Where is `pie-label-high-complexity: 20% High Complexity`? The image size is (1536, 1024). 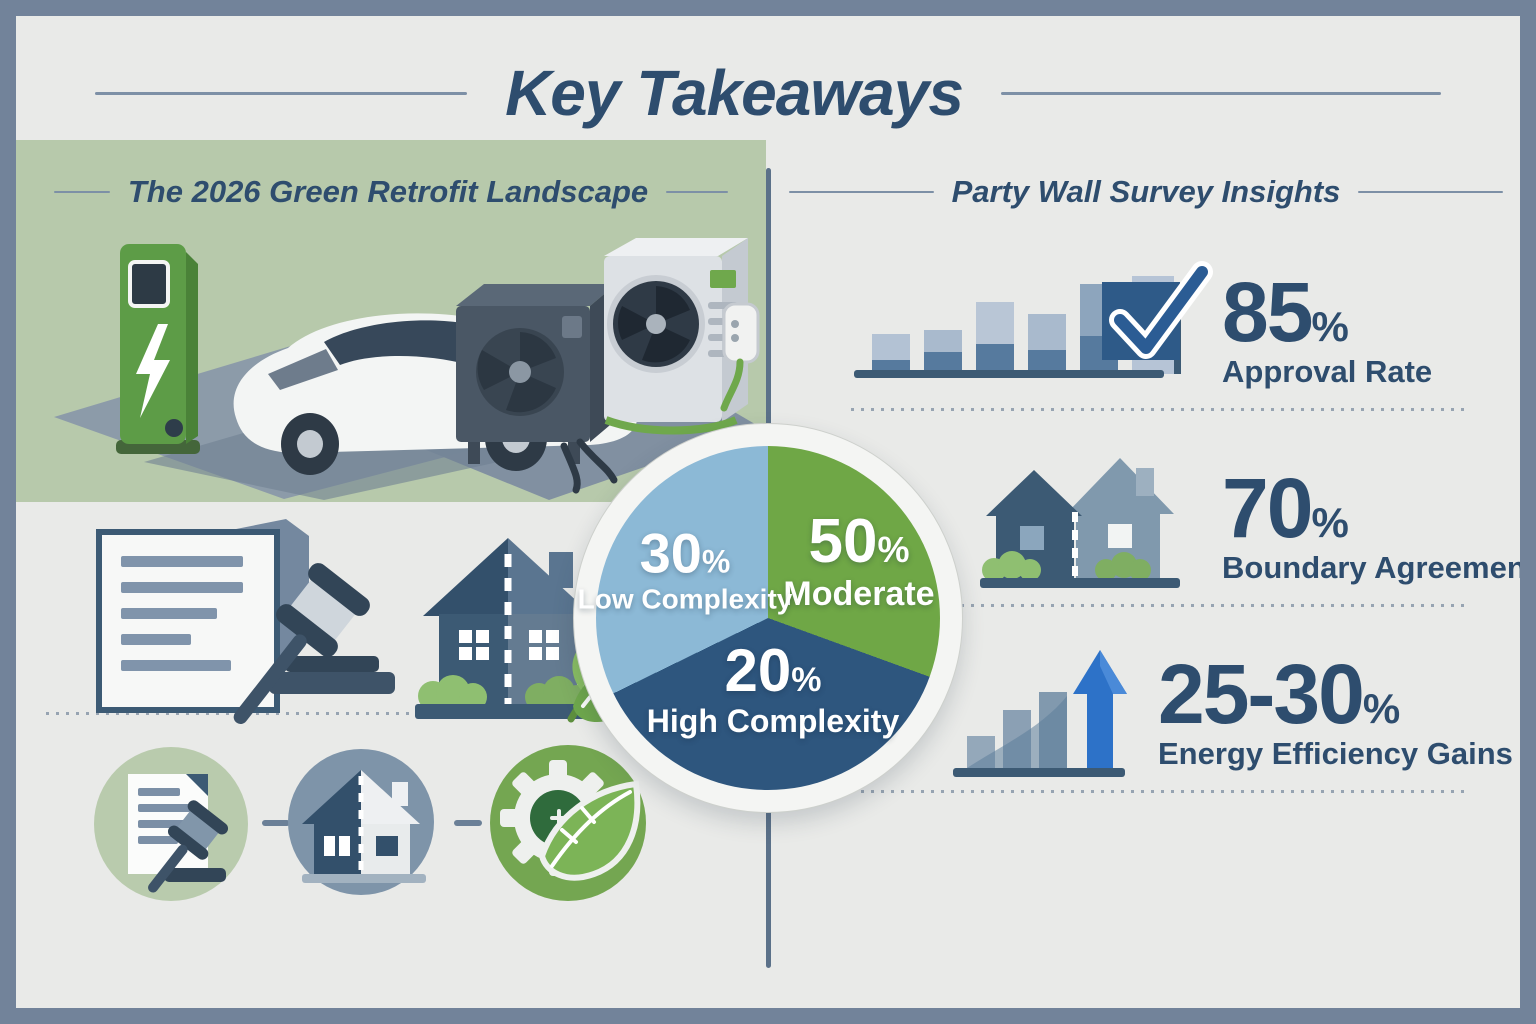 pie-label-high-complexity: 20% High Complexity is located at coordinates (773, 688).